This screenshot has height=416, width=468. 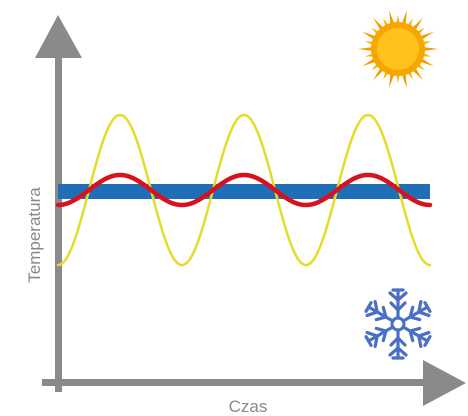 I want to click on x-axis-line, so click(x=237, y=382).